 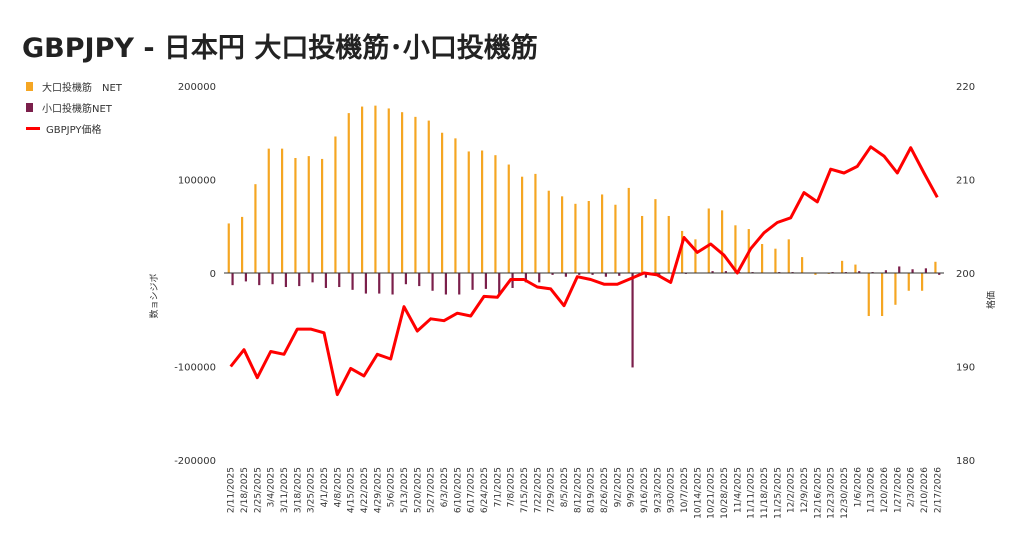 What do you see at coordinates (565, 487) in the screenshot?
I see `x-tick-label: 8/5/2025` at bounding box center [565, 487].